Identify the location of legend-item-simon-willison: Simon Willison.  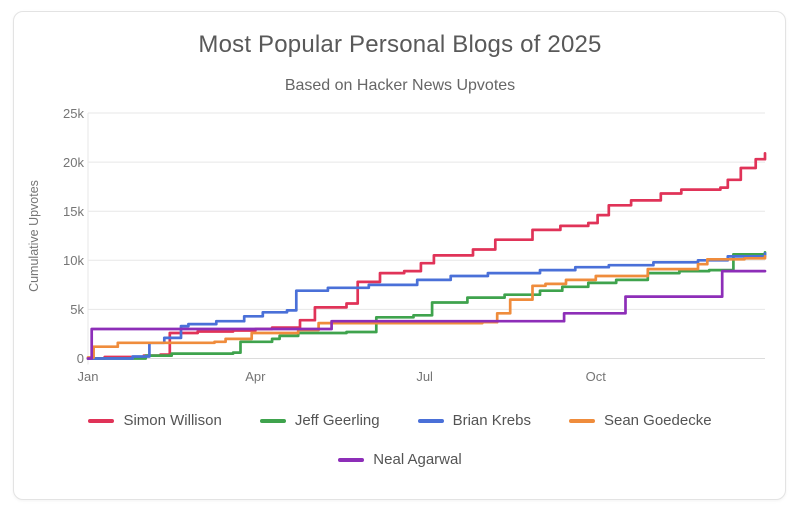
(155, 420).